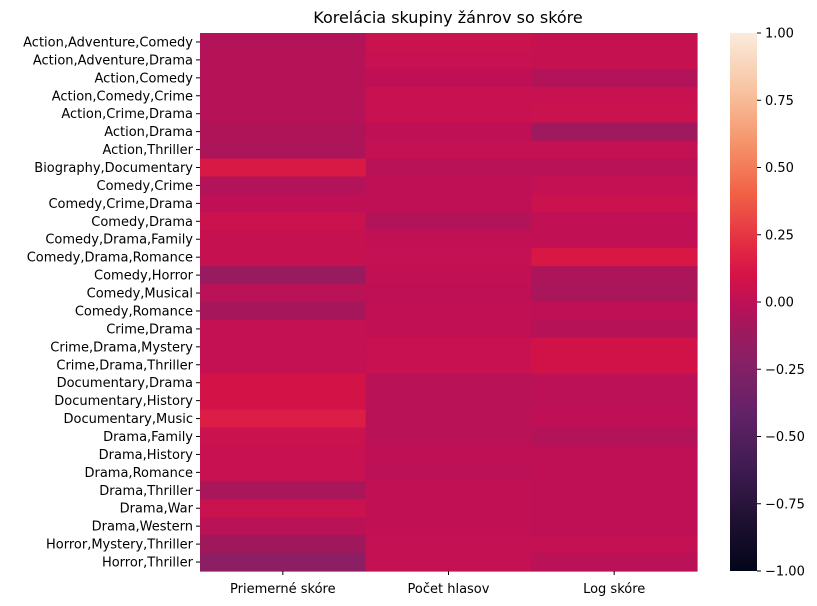 This screenshot has height=606, width=817. What do you see at coordinates (108, 42) in the screenshot?
I see `row-label: Action,Adventure,Comedy` at bounding box center [108, 42].